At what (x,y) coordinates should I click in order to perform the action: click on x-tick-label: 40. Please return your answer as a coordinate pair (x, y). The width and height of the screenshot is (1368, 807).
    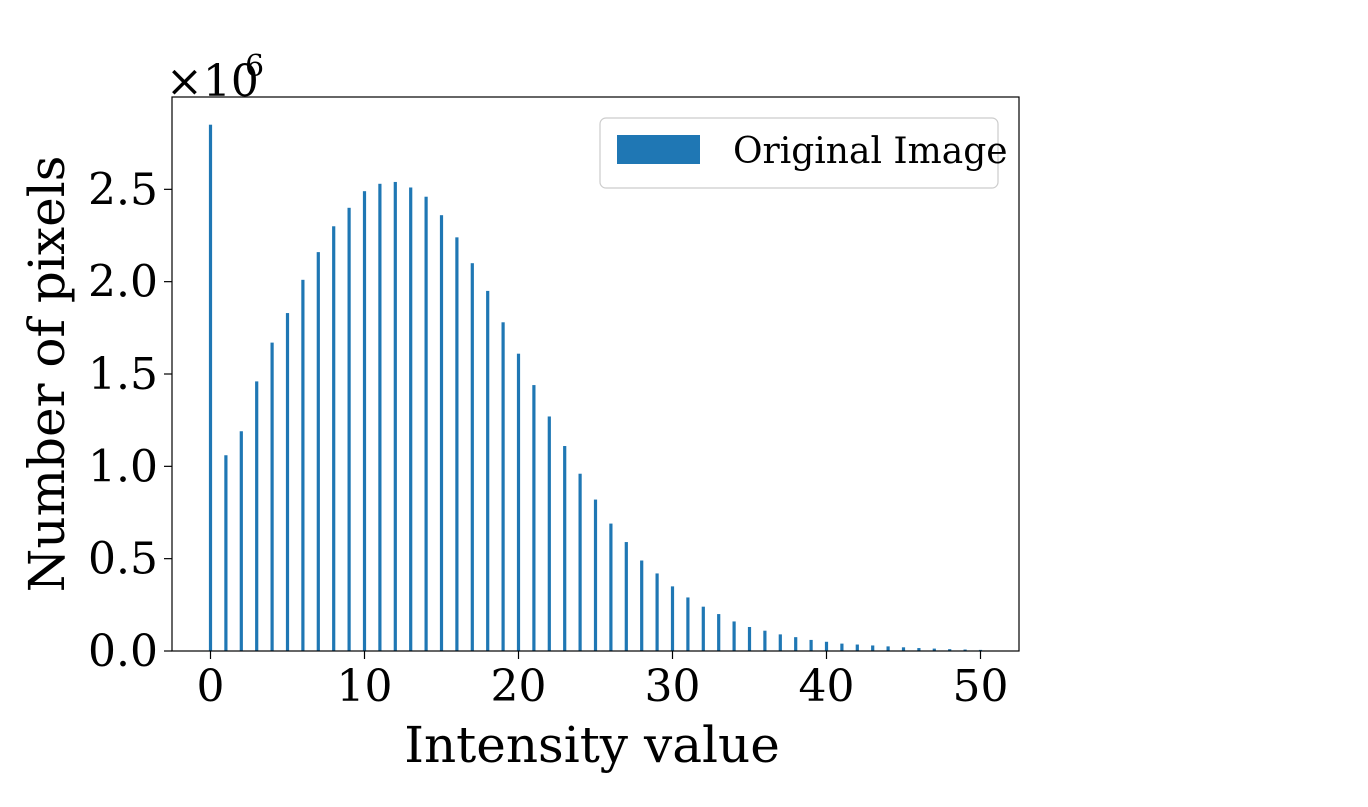
    Looking at the image, I should click on (827, 686).